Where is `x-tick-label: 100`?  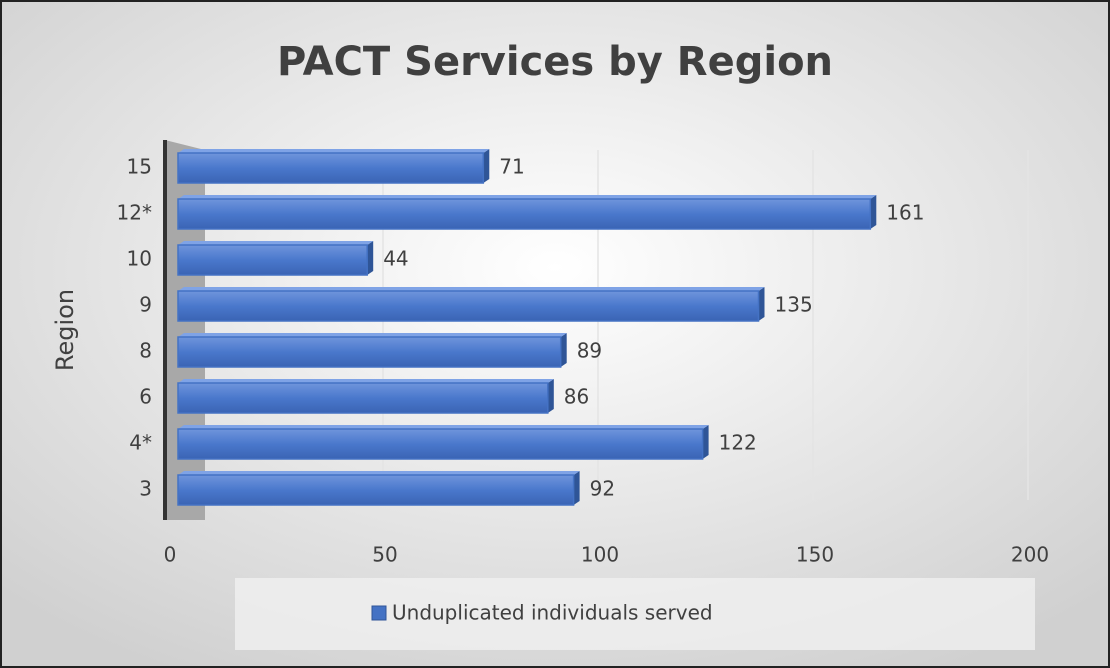 x-tick-label: 100 is located at coordinates (600, 555).